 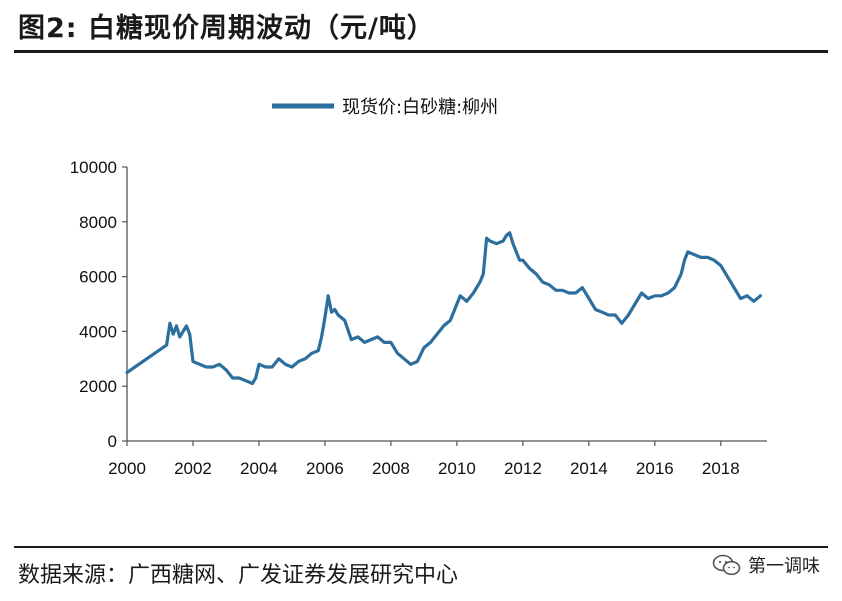 I want to click on legend-label: 现货价:白砂糖:柳州, so click(x=420, y=107).